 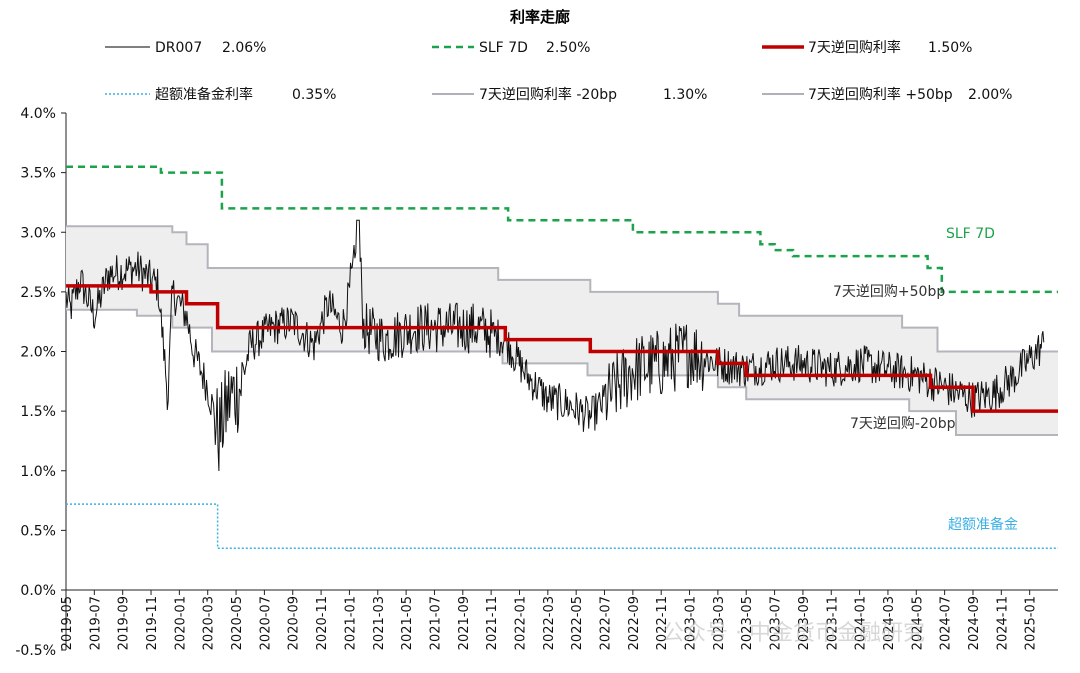 I want to click on x-tick-label: 2024-05, so click(x=917, y=623).